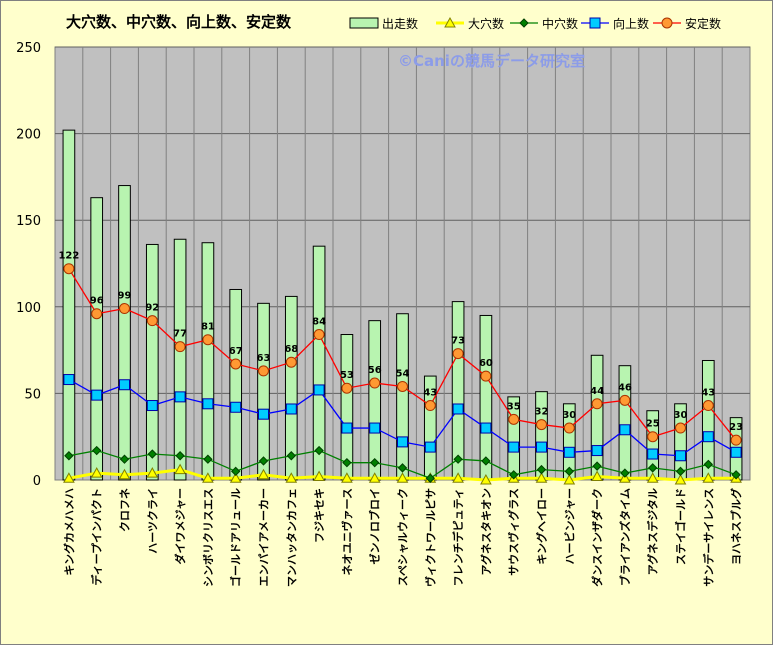 This screenshot has height=645, width=773. Describe the element at coordinates (681, 526) in the screenshot. I see `x-tick-label: ステイゴールド` at that location.